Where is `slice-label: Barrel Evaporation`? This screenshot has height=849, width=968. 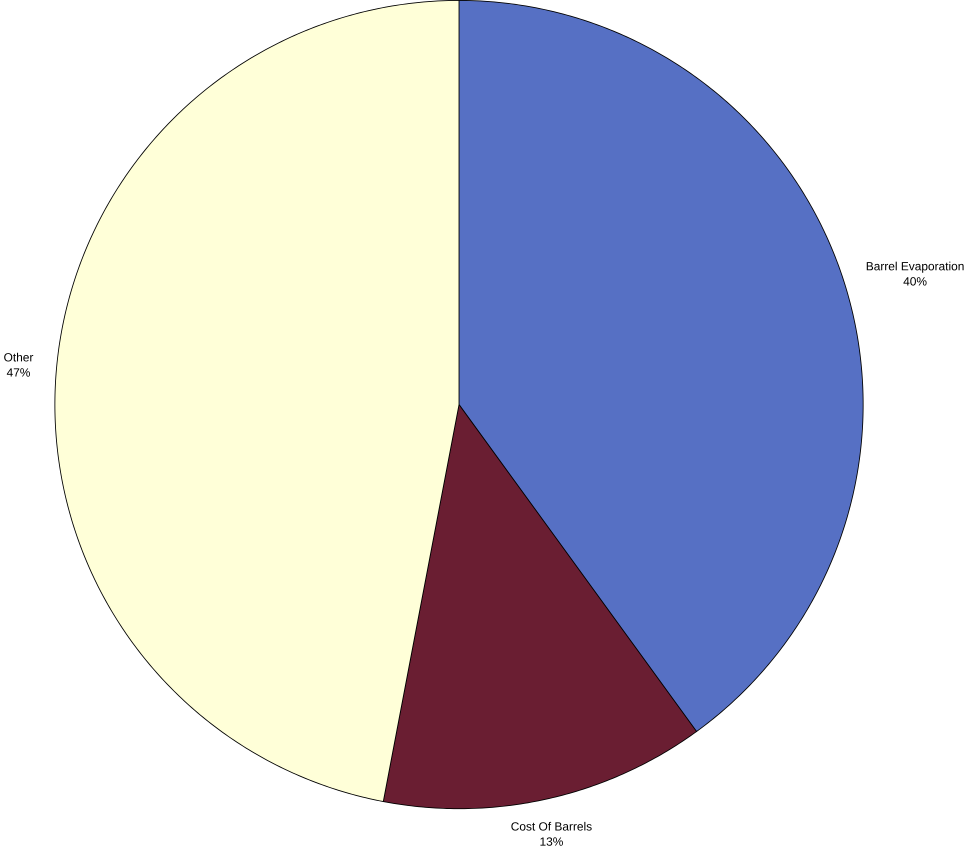
slice-label: Barrel Evaporation is located at coordinates (915, 267).